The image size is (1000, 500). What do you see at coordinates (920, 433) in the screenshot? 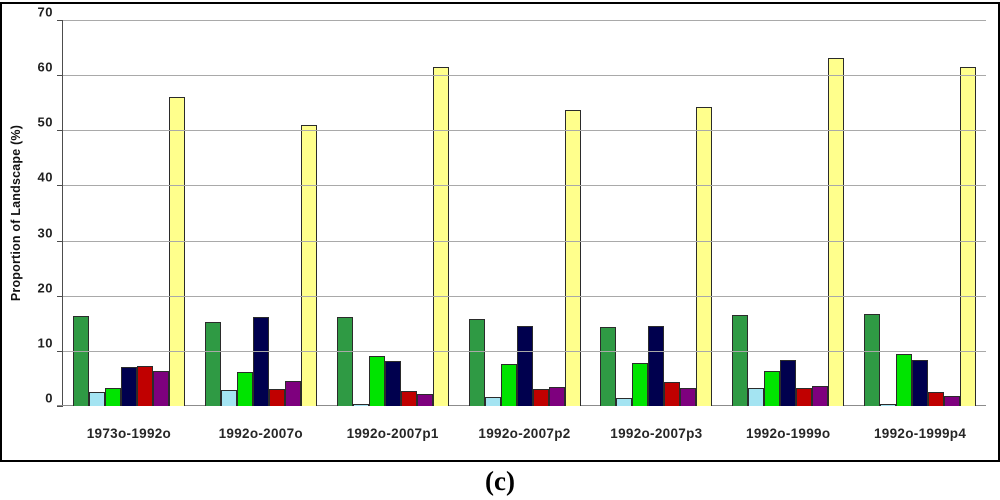
I see `x-axis-label-1992o-1999p4: 1992o-1999p4` at bounding box center [920, 433].